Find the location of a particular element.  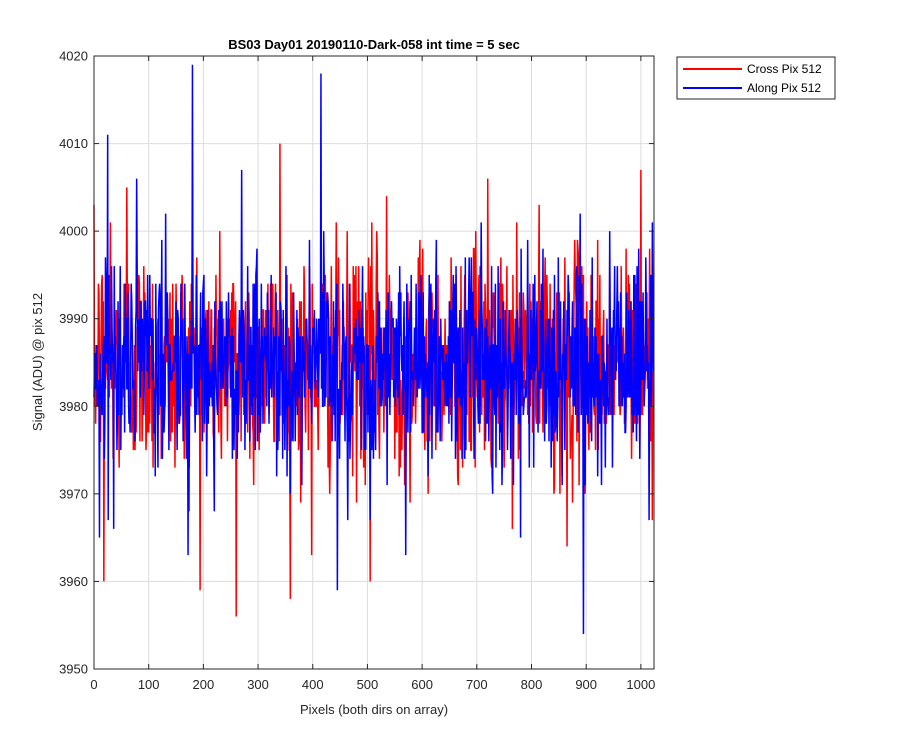

y-tick-label: 4000 is located at coordinates (73, 231).